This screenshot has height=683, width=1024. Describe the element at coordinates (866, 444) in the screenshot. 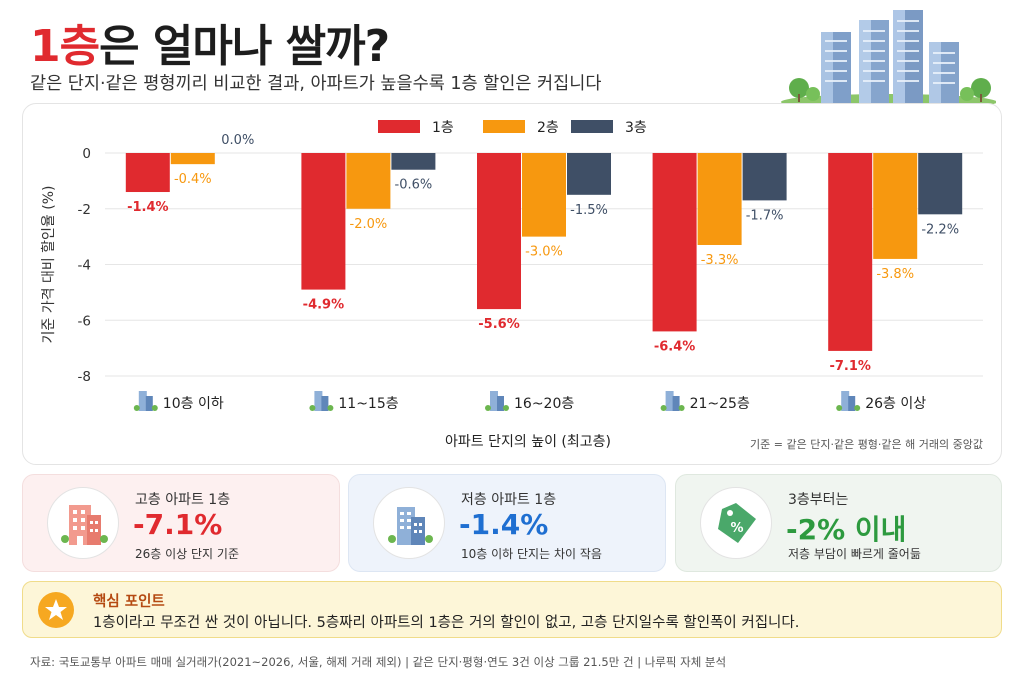

I see `chart-note: 기준 = 같은 단지·같은 평형·같은 해 거래의 중앙값` at that location.